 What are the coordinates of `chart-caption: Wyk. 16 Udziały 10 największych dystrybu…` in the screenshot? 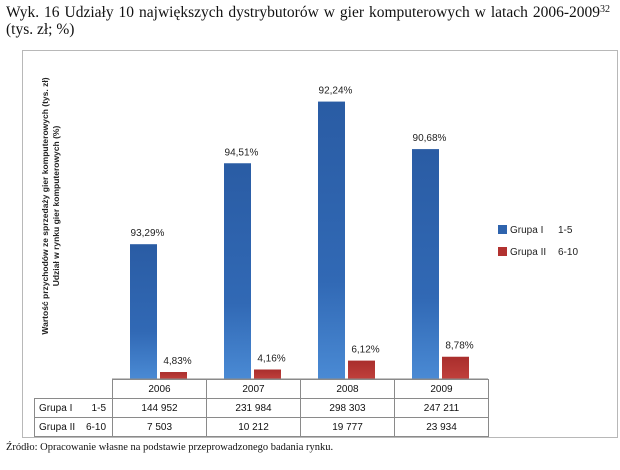 It's located at (308, 21).